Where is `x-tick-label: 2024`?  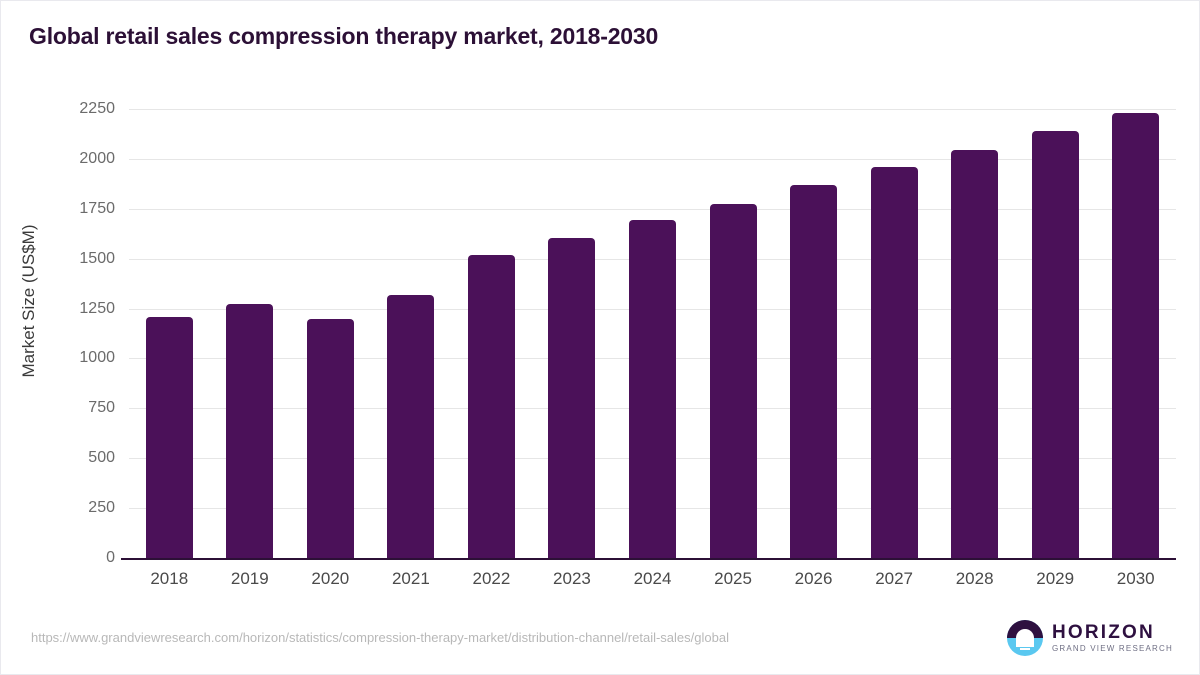
x-tick-label: 2024 is located at coordinates (652, 578).